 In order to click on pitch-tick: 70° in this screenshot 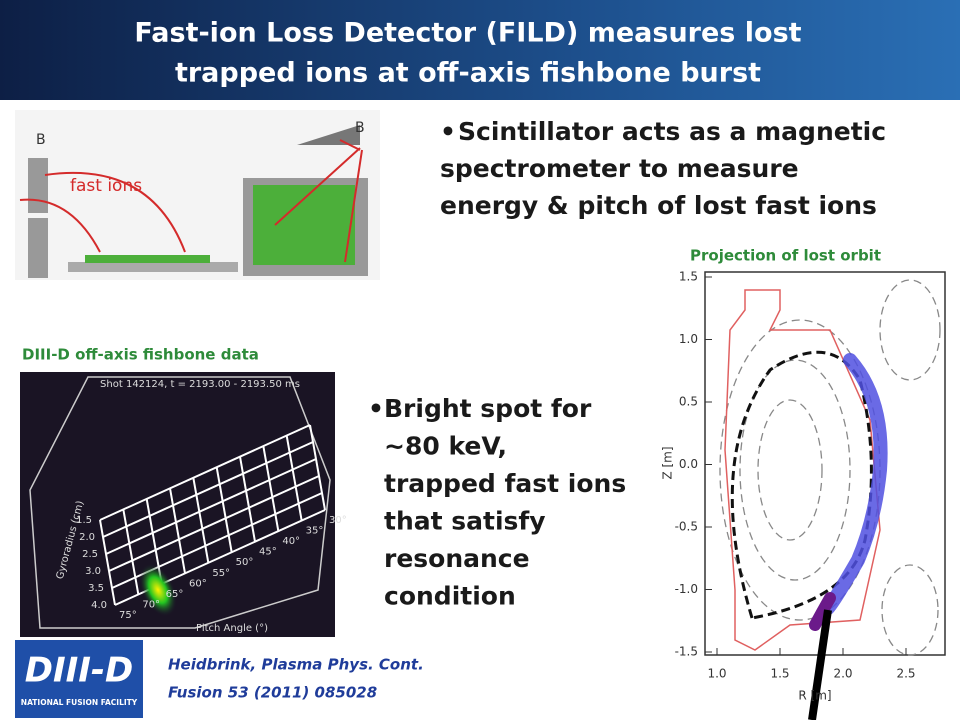, I will do `click(151, 604)`.